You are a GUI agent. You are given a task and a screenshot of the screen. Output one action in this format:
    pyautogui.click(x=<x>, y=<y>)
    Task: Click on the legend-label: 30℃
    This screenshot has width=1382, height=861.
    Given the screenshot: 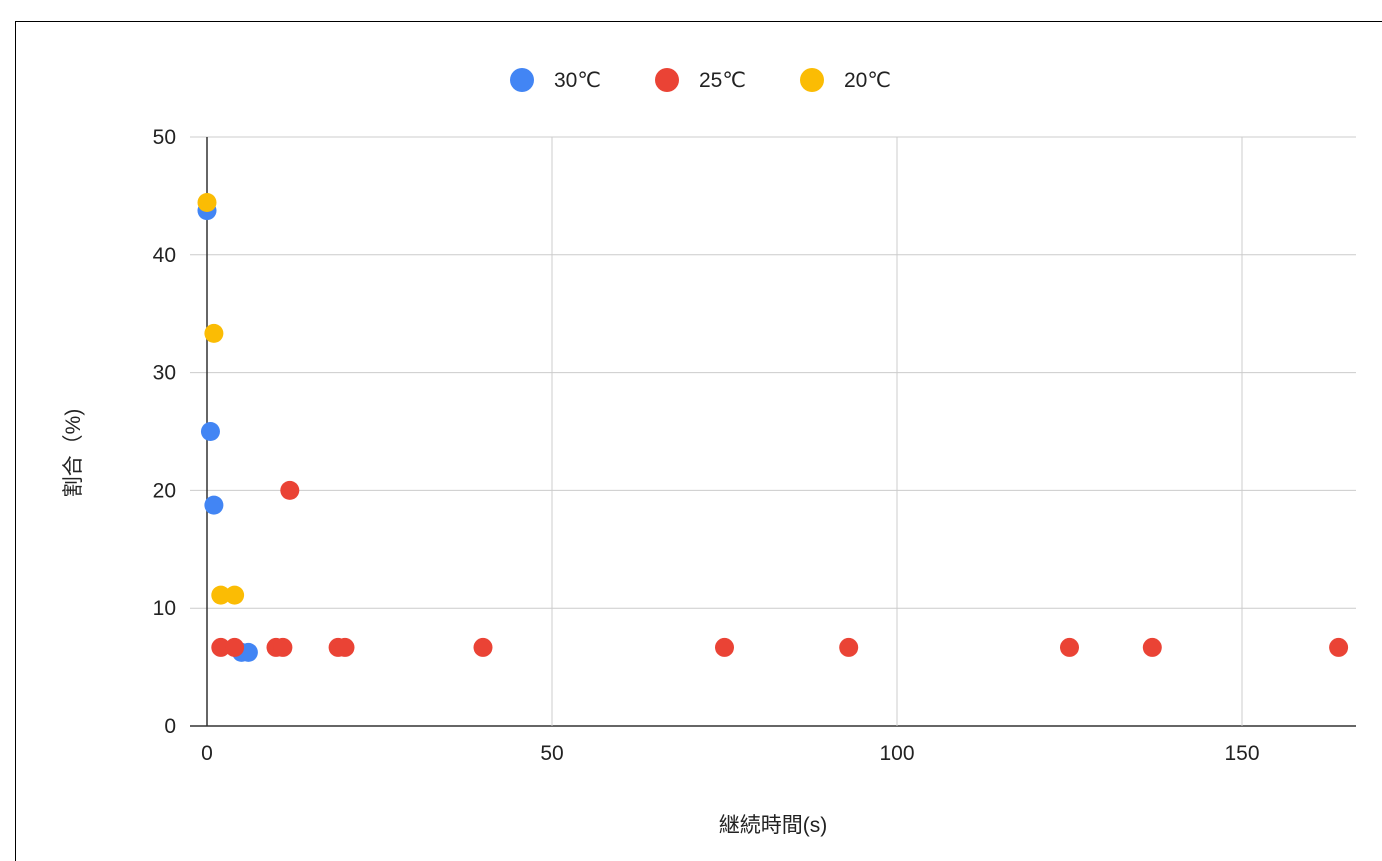 What is the action you would take?
    pyautogui.click(x=577, y=80)
    